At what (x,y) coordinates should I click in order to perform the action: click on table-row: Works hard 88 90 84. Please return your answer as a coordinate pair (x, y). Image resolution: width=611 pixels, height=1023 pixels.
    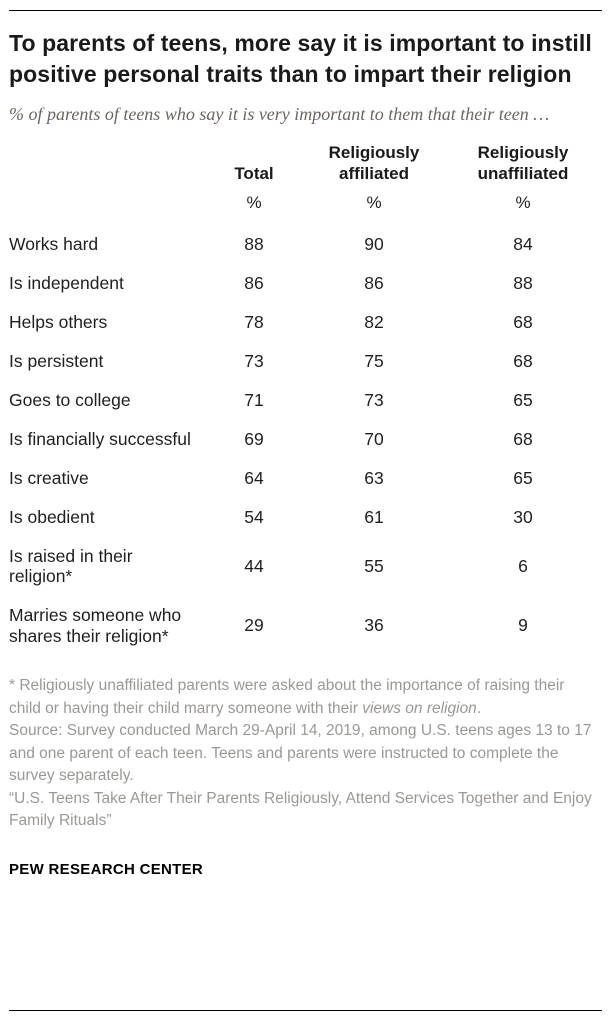
    Looking at the image, I should click on (305, 244).